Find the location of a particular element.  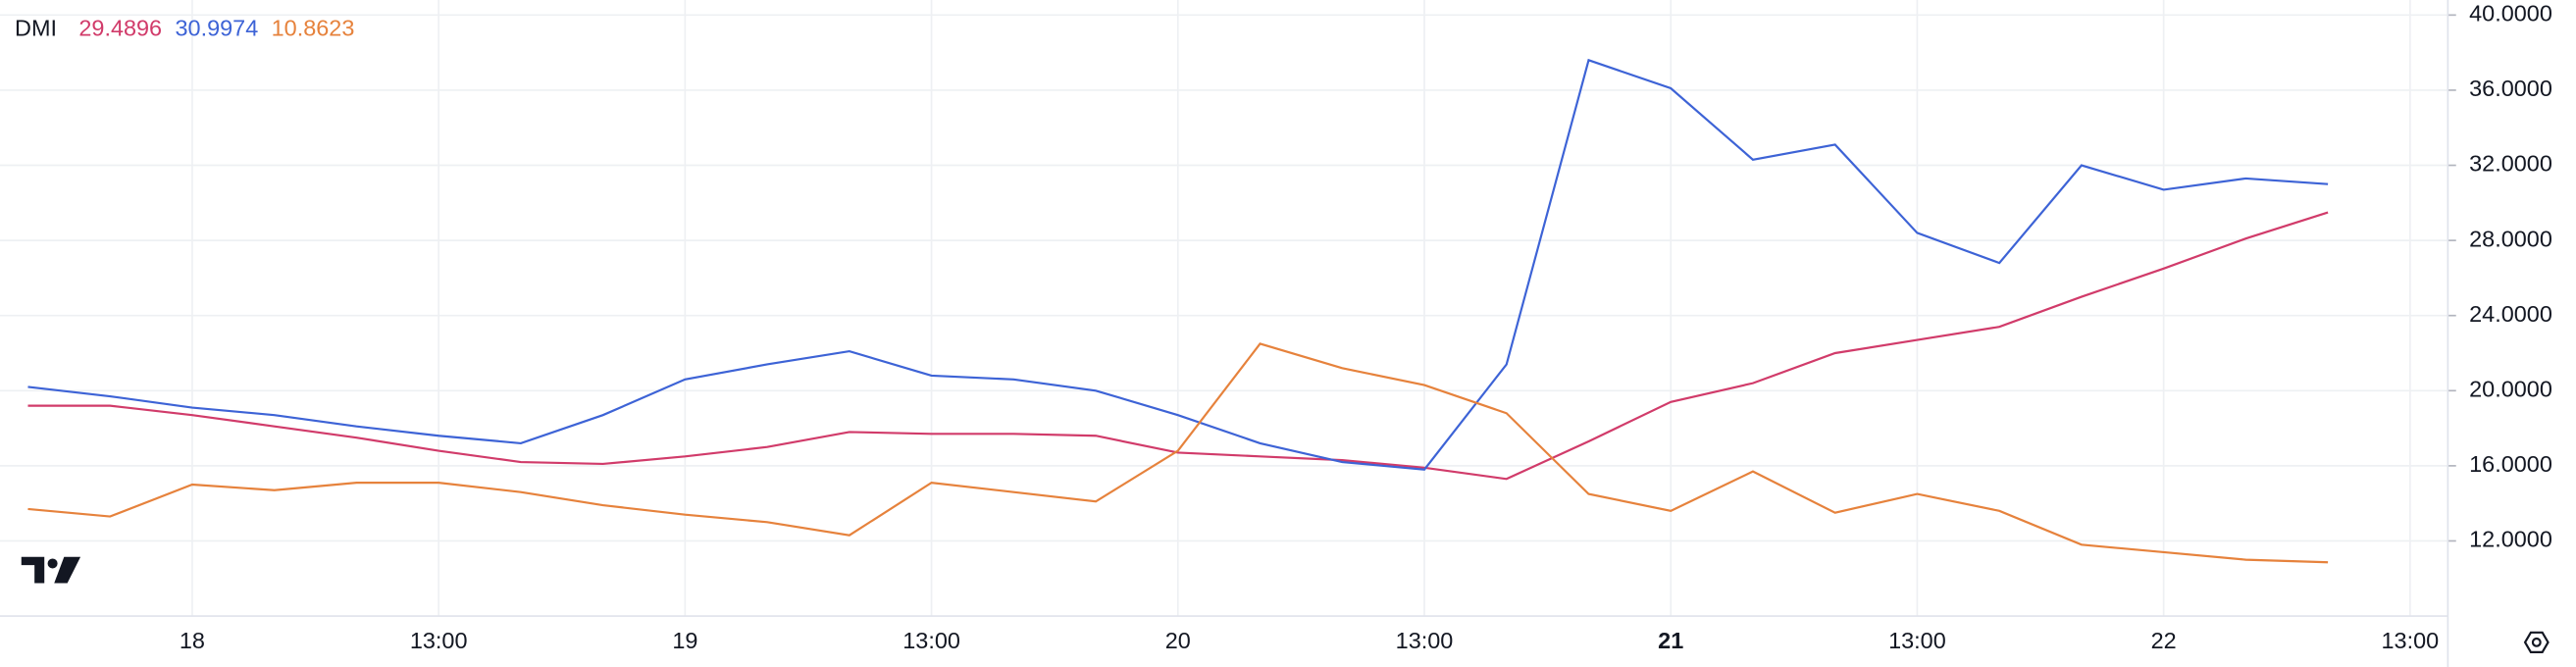

legend: DMI 29.4896 30.9974 10.8623 is located at coordinates (184, 27).